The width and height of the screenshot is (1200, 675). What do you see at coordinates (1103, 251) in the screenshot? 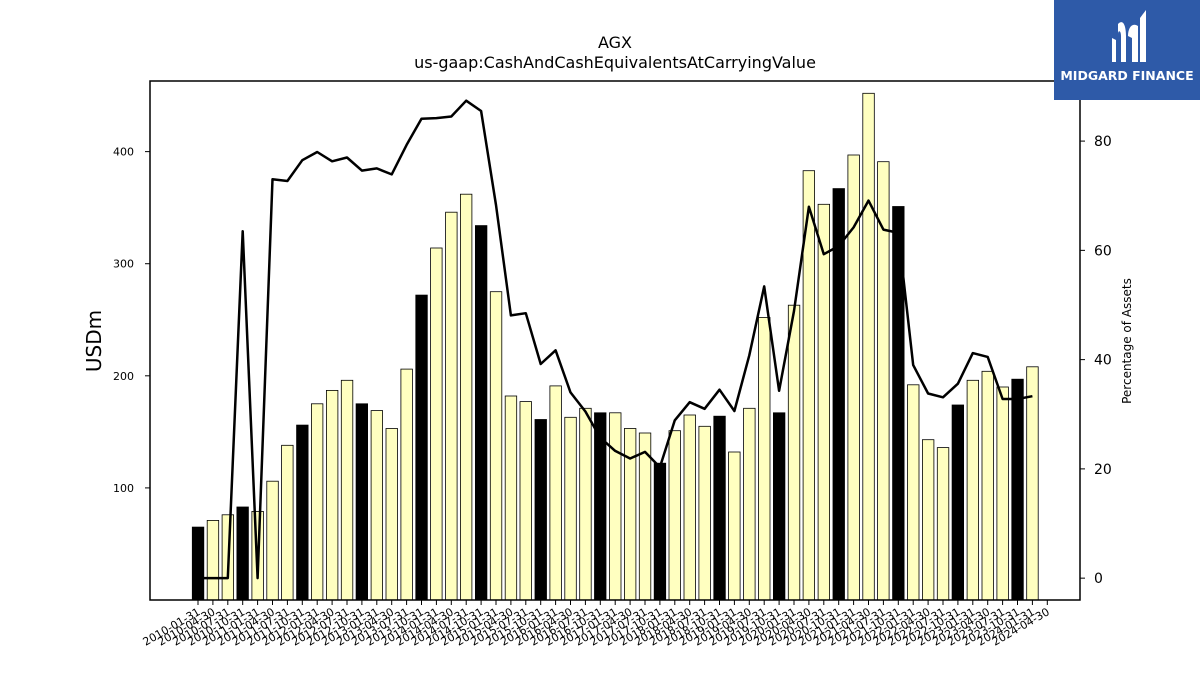
I see `y2-tick-label: 60` at bounding box center [1103, 251].